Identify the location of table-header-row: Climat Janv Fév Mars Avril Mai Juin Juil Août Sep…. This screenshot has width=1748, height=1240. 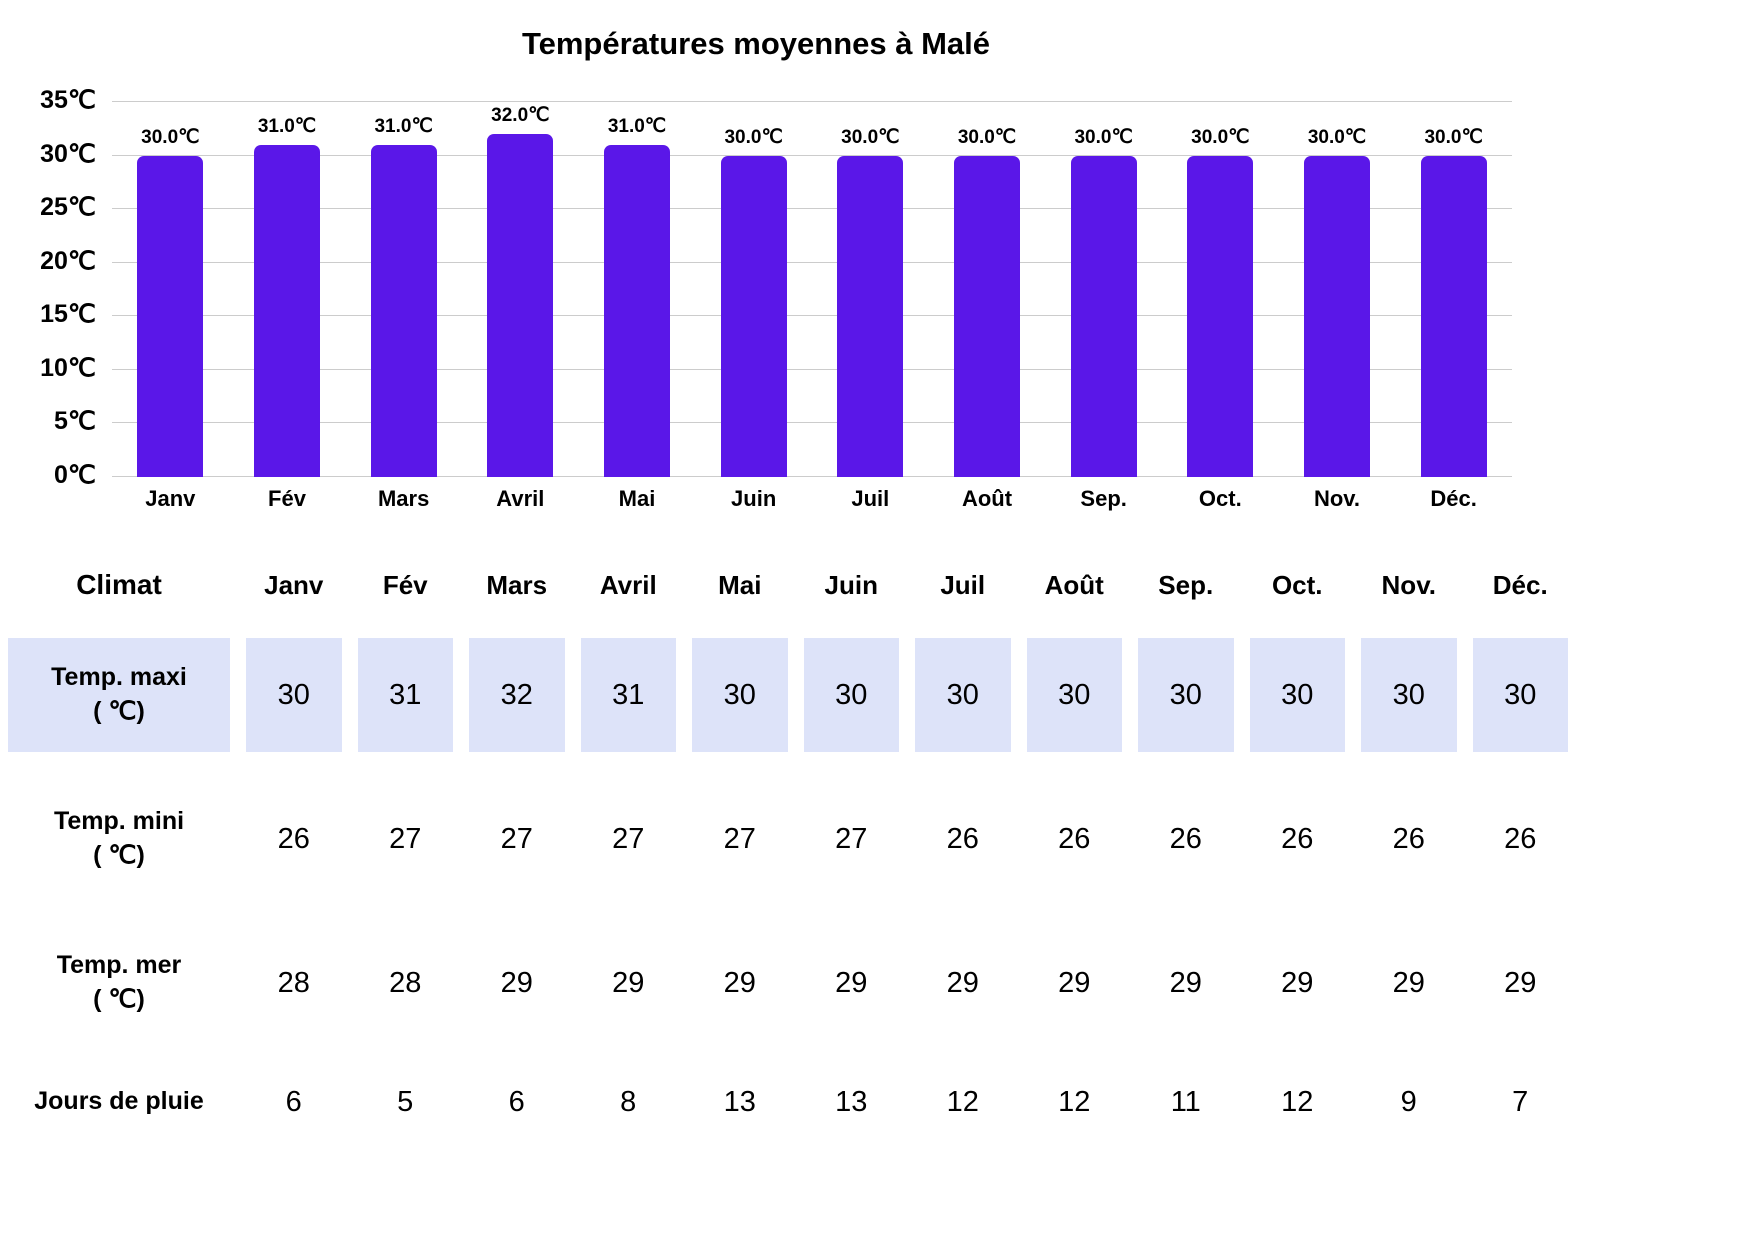
(788, 585).